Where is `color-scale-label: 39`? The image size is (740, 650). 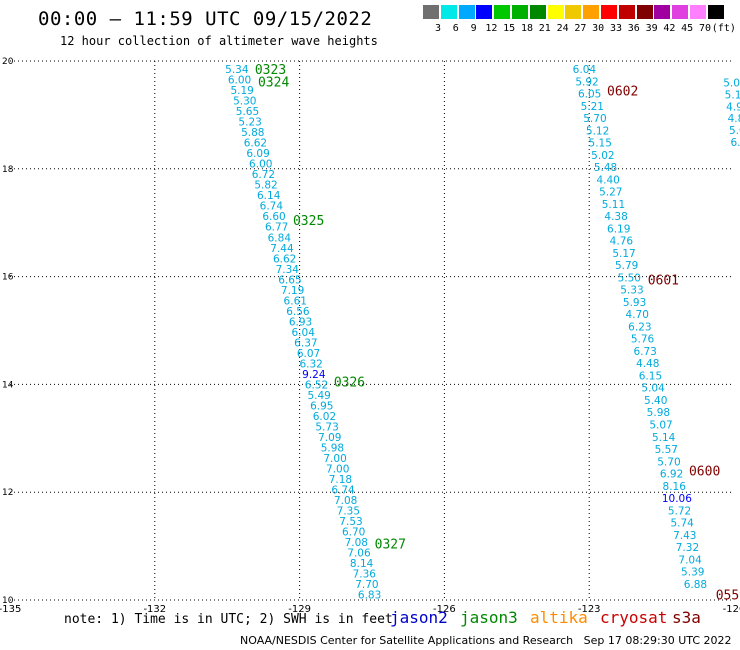 color-scale-label: 39 is located at coordinates (651, 28).